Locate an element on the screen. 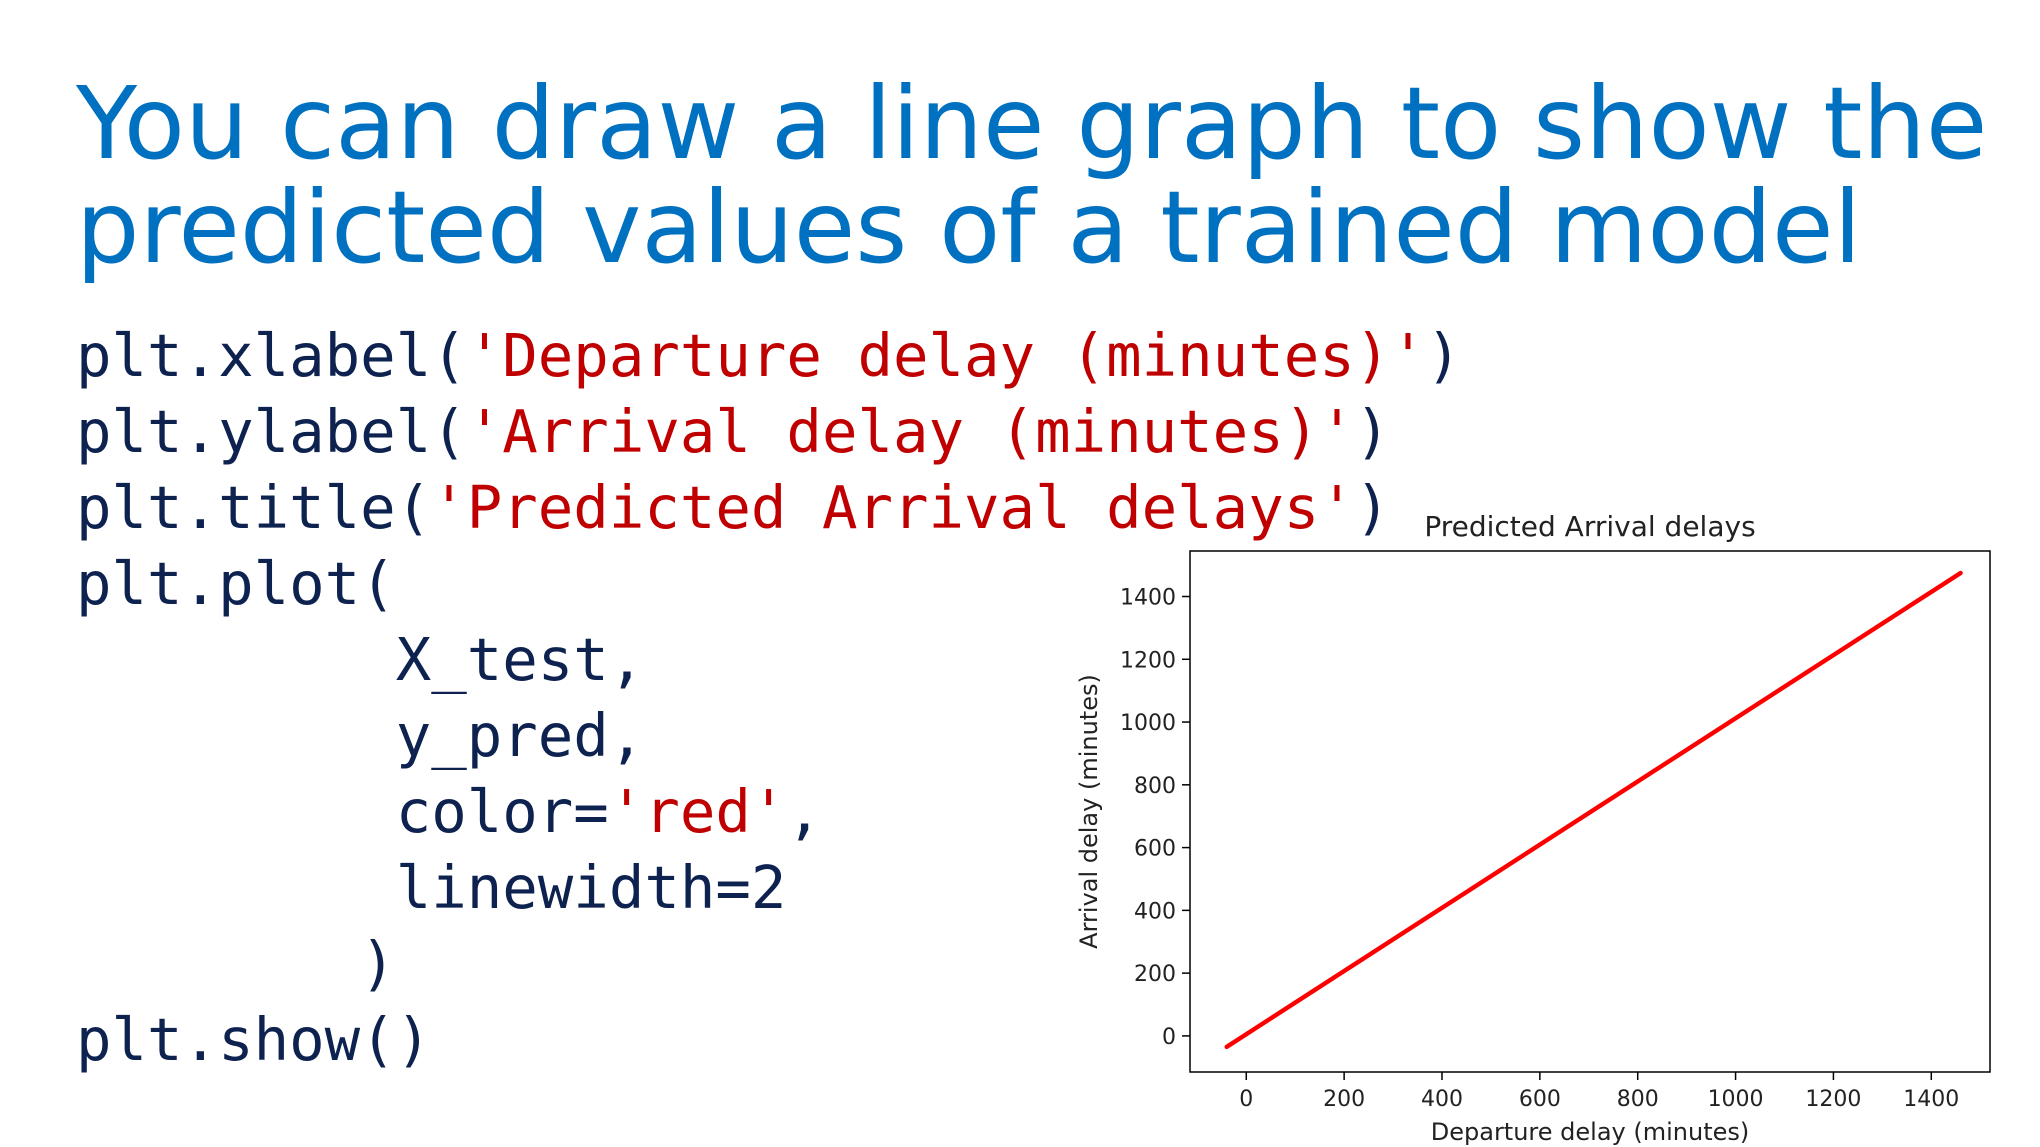 The image size is (2040, 1147). code-text: linewidth=2 is located at coordinates (431, 887).